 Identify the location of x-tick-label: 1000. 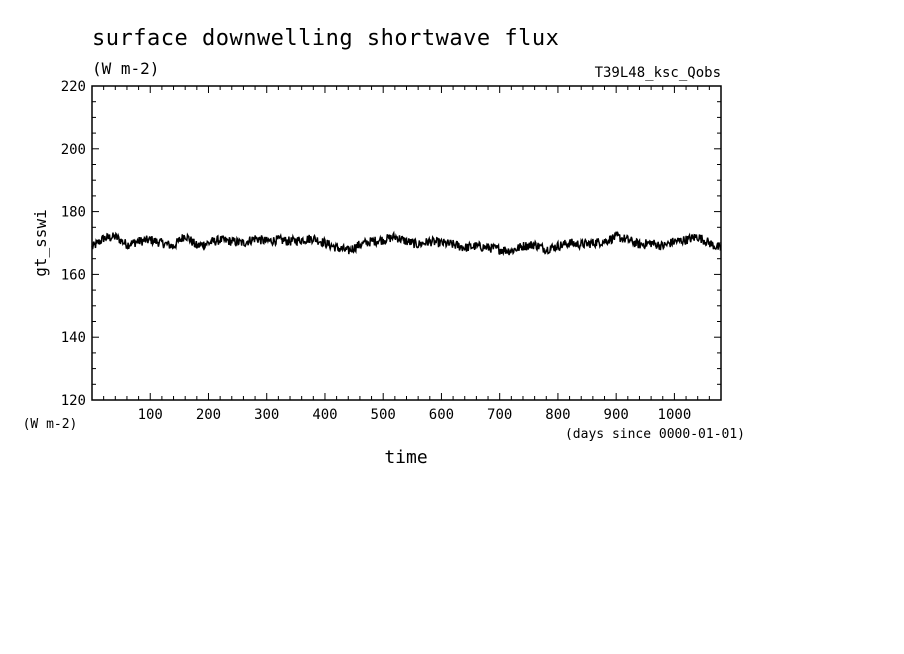
(675, 415).